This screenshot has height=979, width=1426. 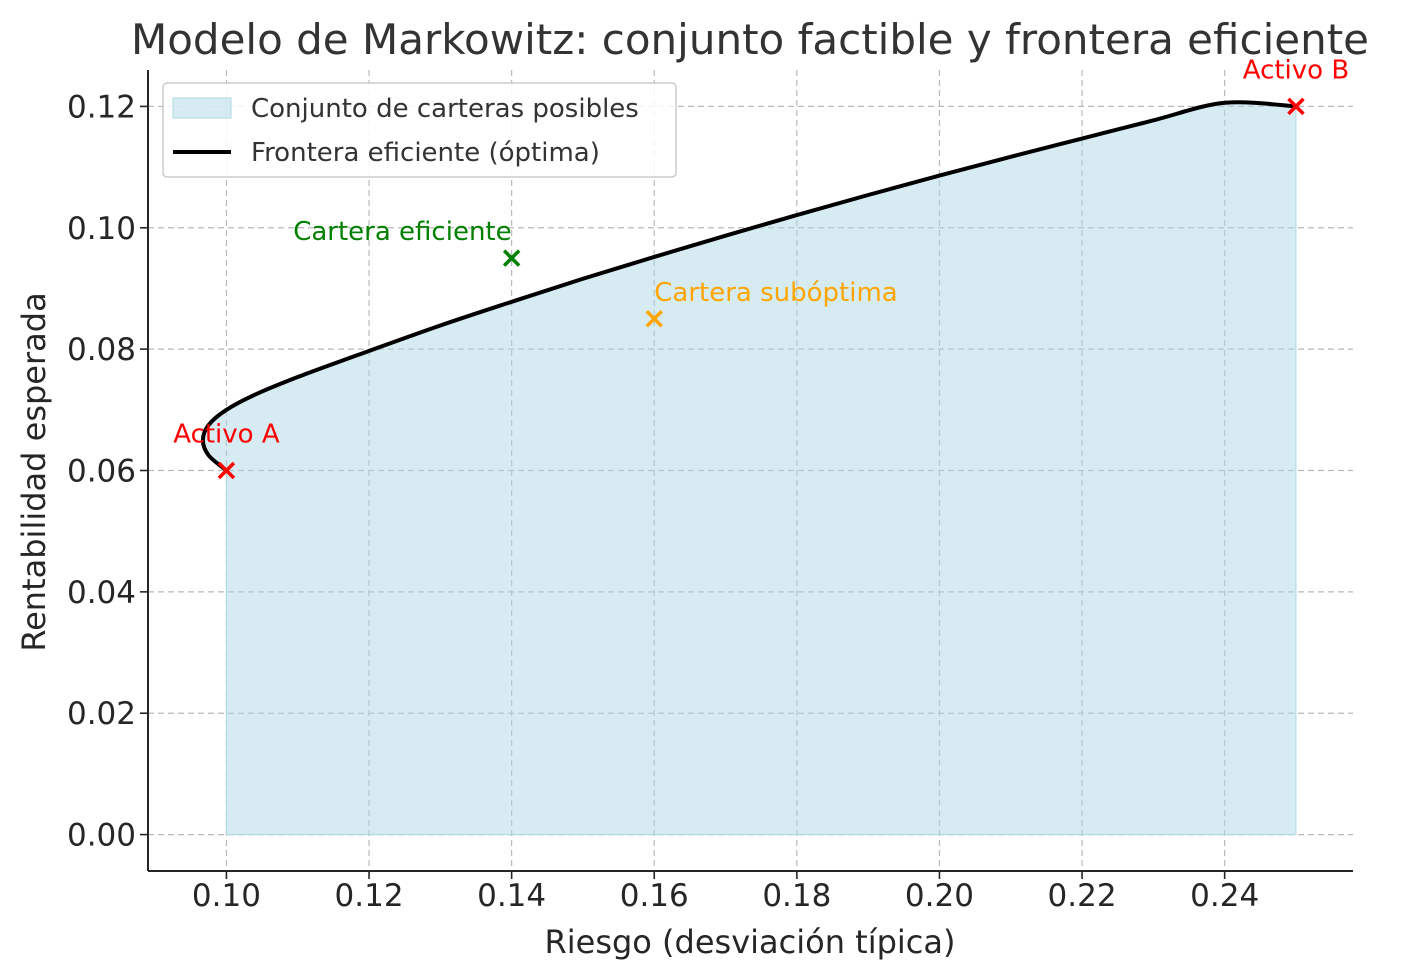 I want to click on x-tick-label: 0.14, so click(x=511, y=896).